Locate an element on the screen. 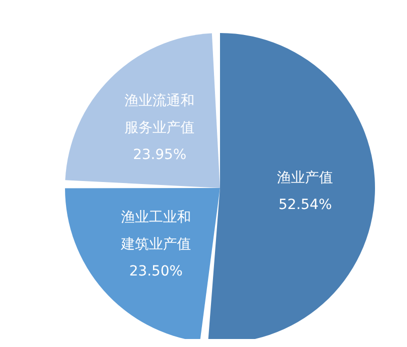  slice-label: 渔业产值 is located at coordinates (305, 178).